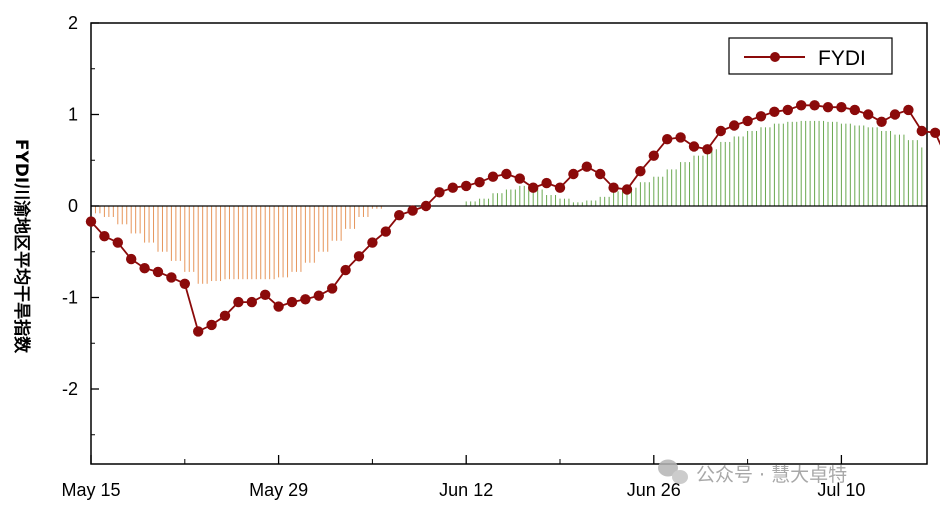 The width and height of the screenshot is (940, 512). I want to click on wechat-icon, so click(673, 471).